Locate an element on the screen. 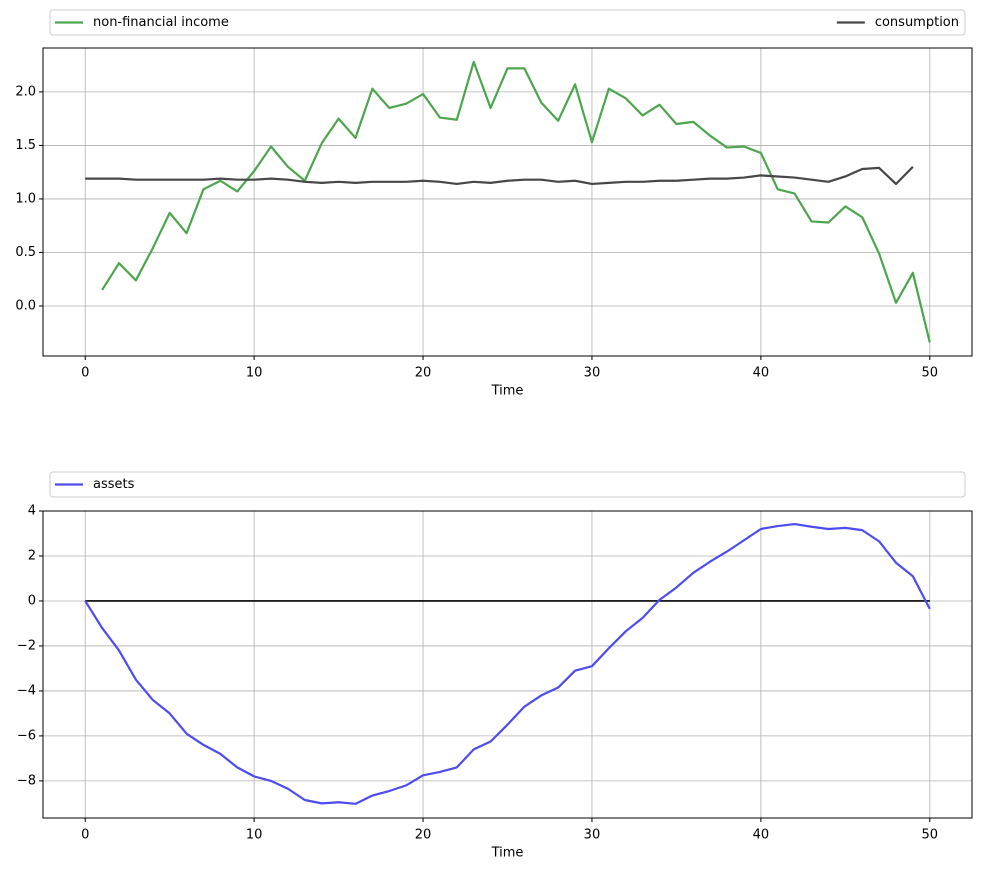  y-tick-label: −2 is located at coordinates (26, 645).